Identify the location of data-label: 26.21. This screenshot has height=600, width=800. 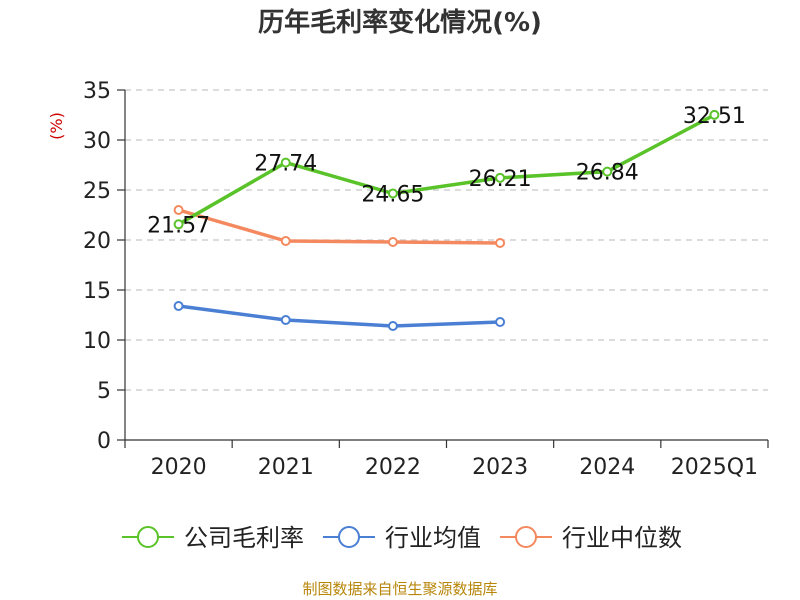
(500, 179).